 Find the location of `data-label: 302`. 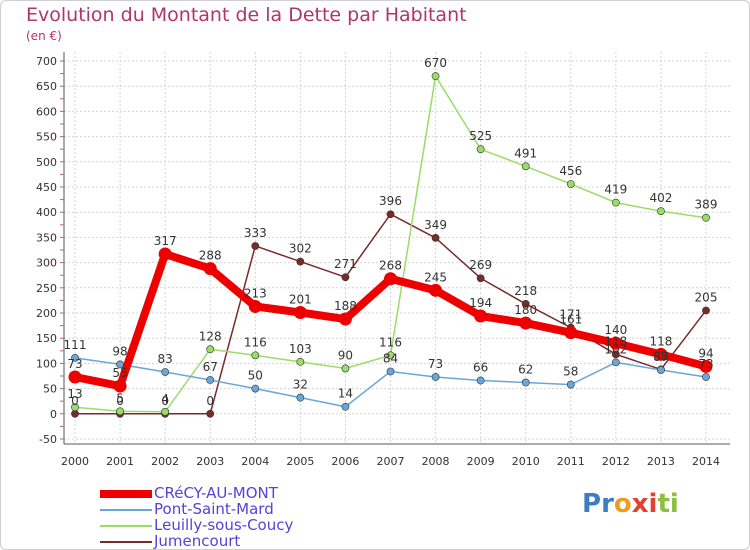

data-label: 302 is located at coordinates (300, 249).